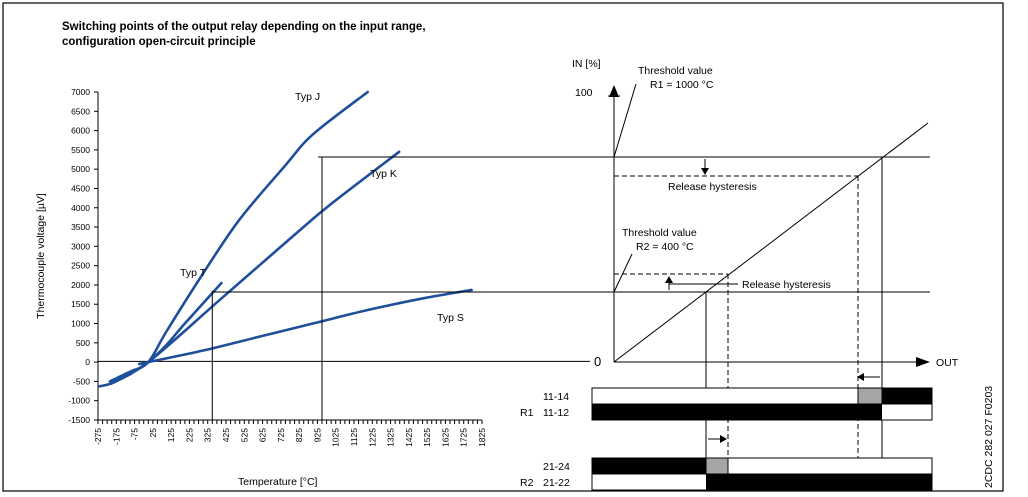 The image size is (1028, 497). What do you see at coordinates (135, 434) in the screenshot?
I see `x-tick-label: -75` at bounding box center [135, 434].